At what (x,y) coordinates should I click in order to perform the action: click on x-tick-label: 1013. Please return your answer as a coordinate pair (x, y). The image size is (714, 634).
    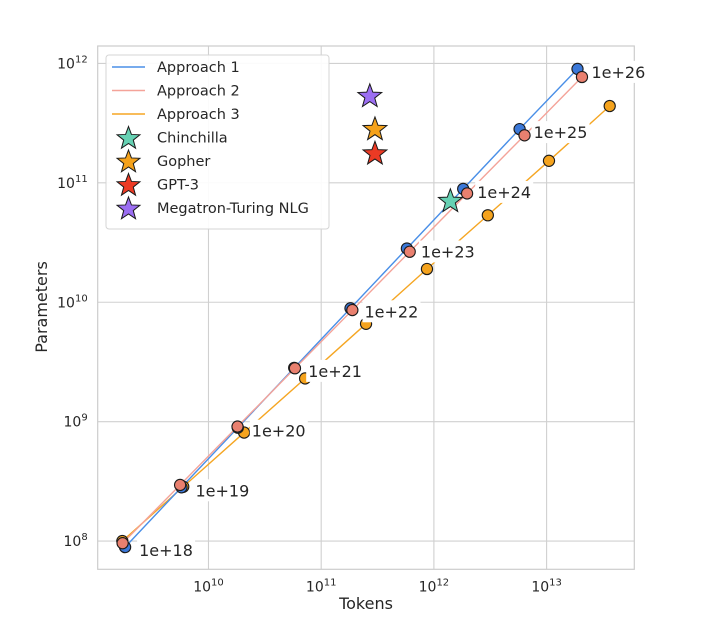
    Looking at the image, I should click on (546, 586).